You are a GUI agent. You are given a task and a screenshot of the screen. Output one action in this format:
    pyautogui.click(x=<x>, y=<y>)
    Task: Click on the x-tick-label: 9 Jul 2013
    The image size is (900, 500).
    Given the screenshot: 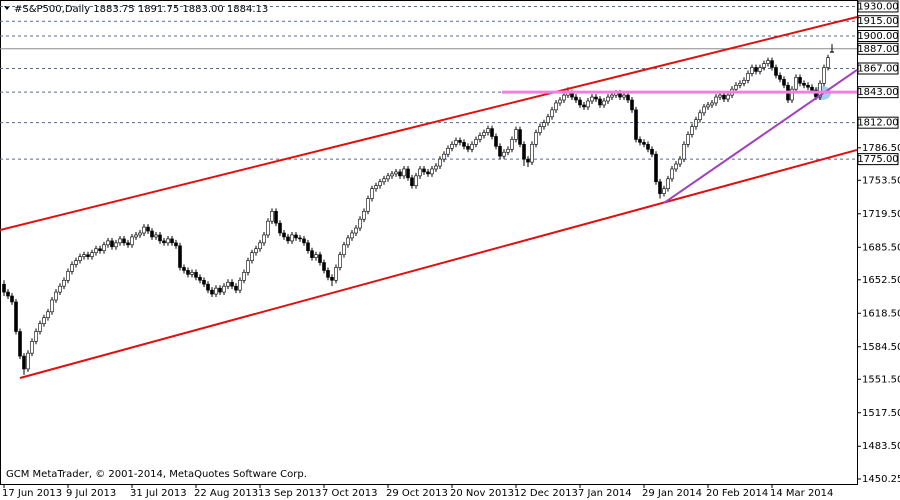 What is the action you would take?
    pyautogui.click(x=91, y=493)
    